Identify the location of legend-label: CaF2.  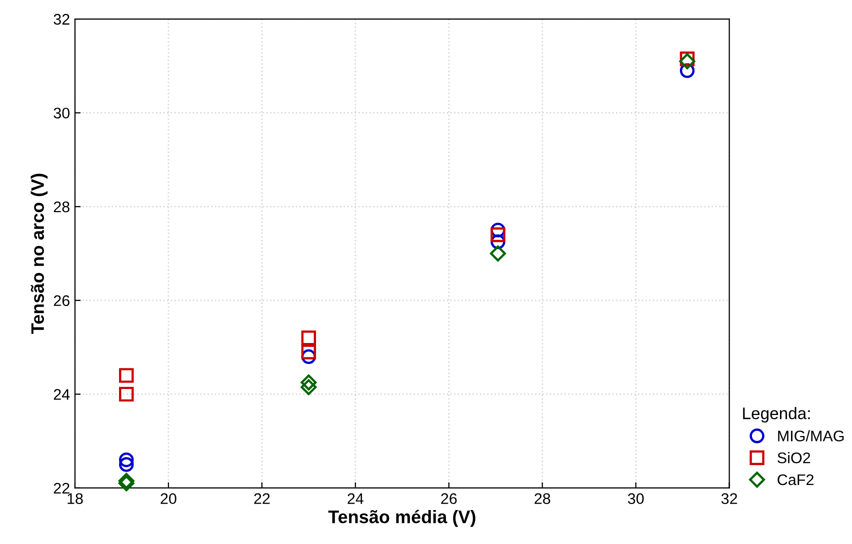
(796, 480).